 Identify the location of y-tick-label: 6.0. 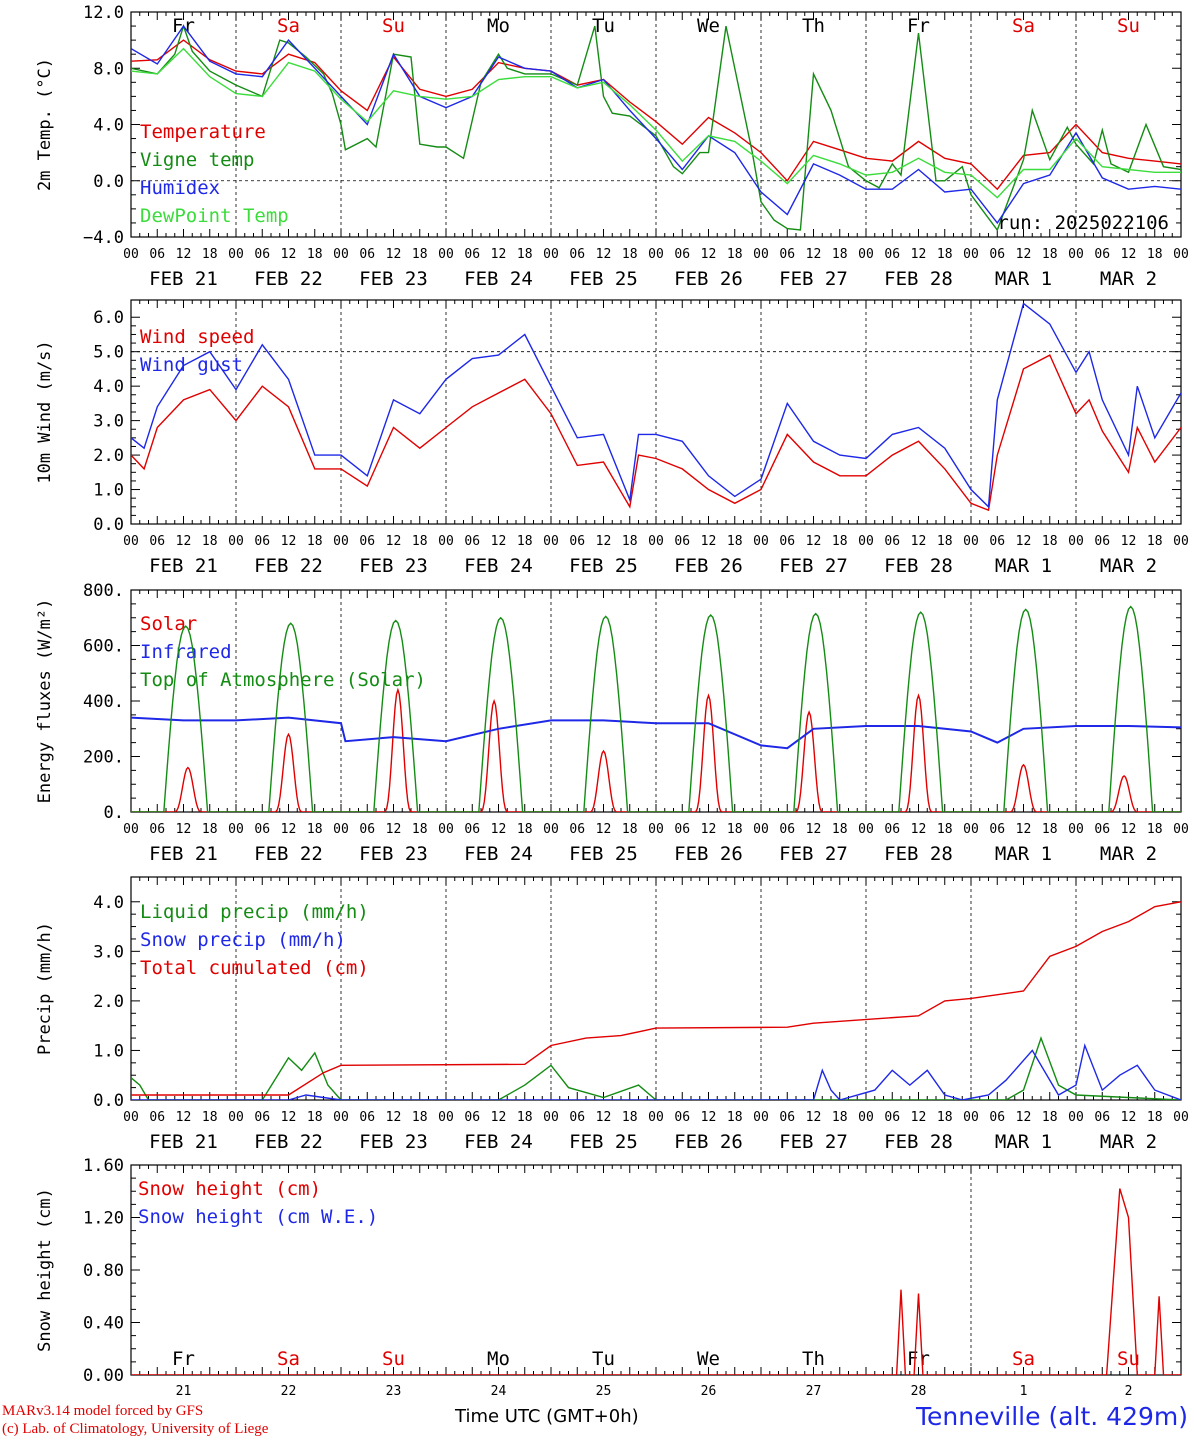
(108, 318).